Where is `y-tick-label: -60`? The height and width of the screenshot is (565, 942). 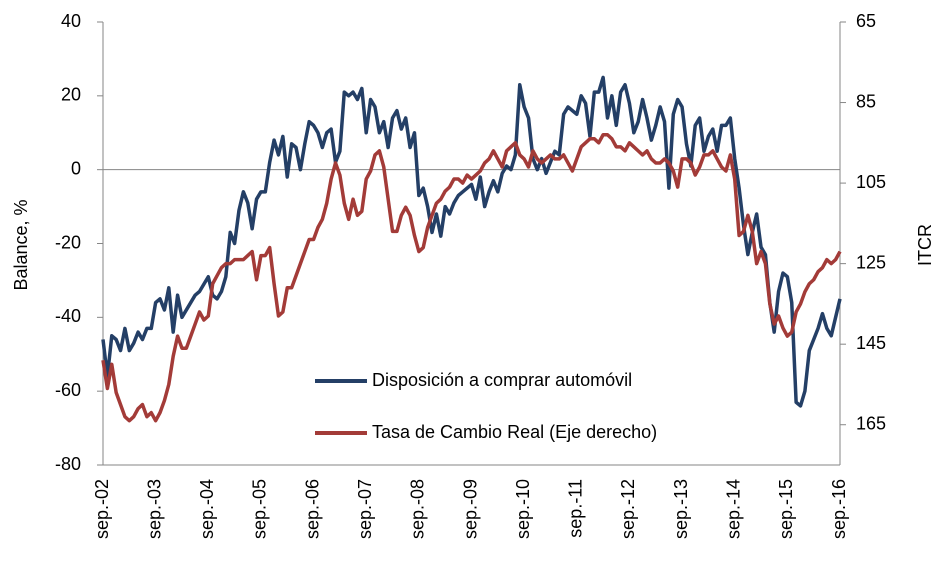
y-tick-label: -60 is located at coordinates (68, 390).